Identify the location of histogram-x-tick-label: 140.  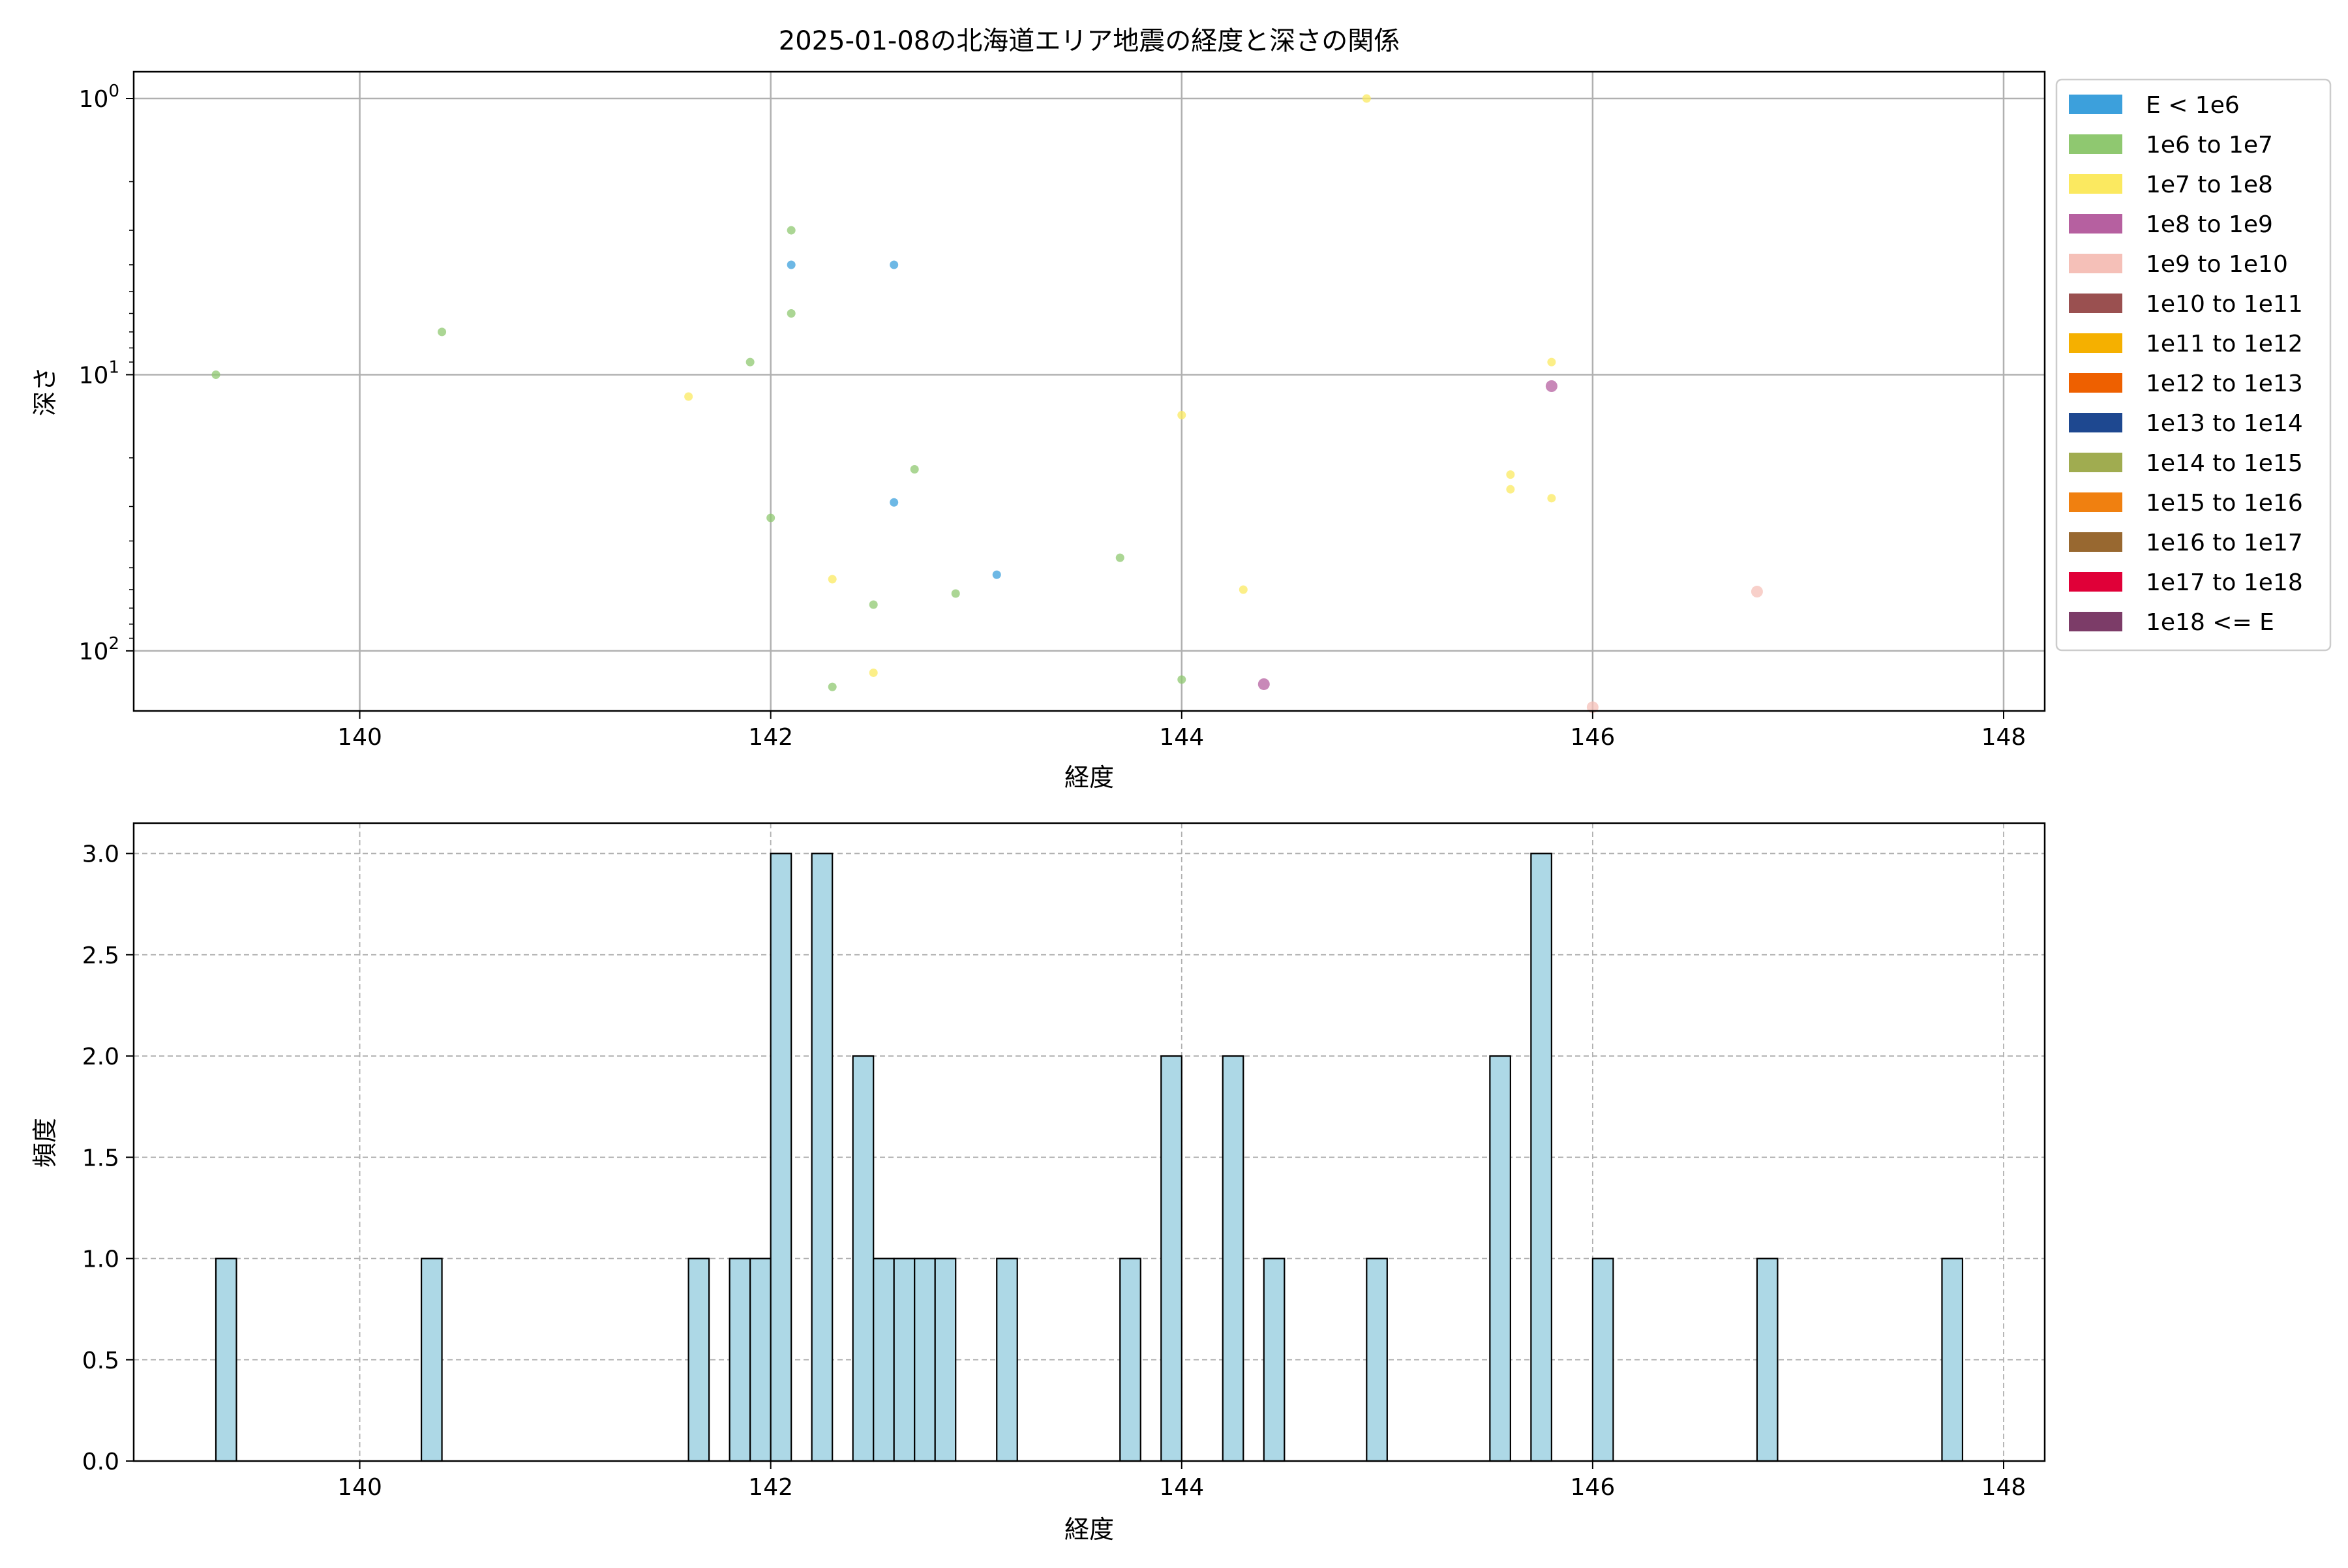
(360, 1487).